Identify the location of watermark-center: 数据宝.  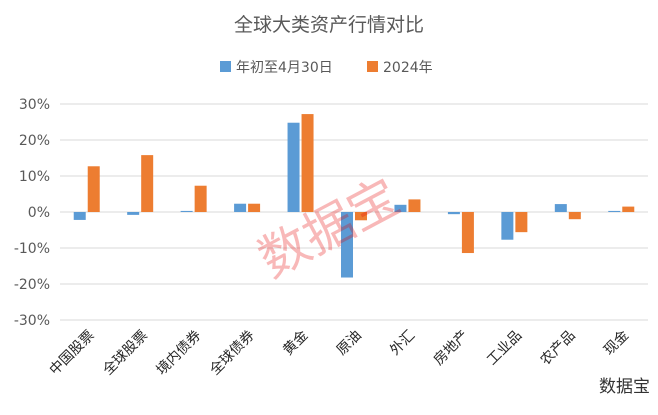
(329, 228).